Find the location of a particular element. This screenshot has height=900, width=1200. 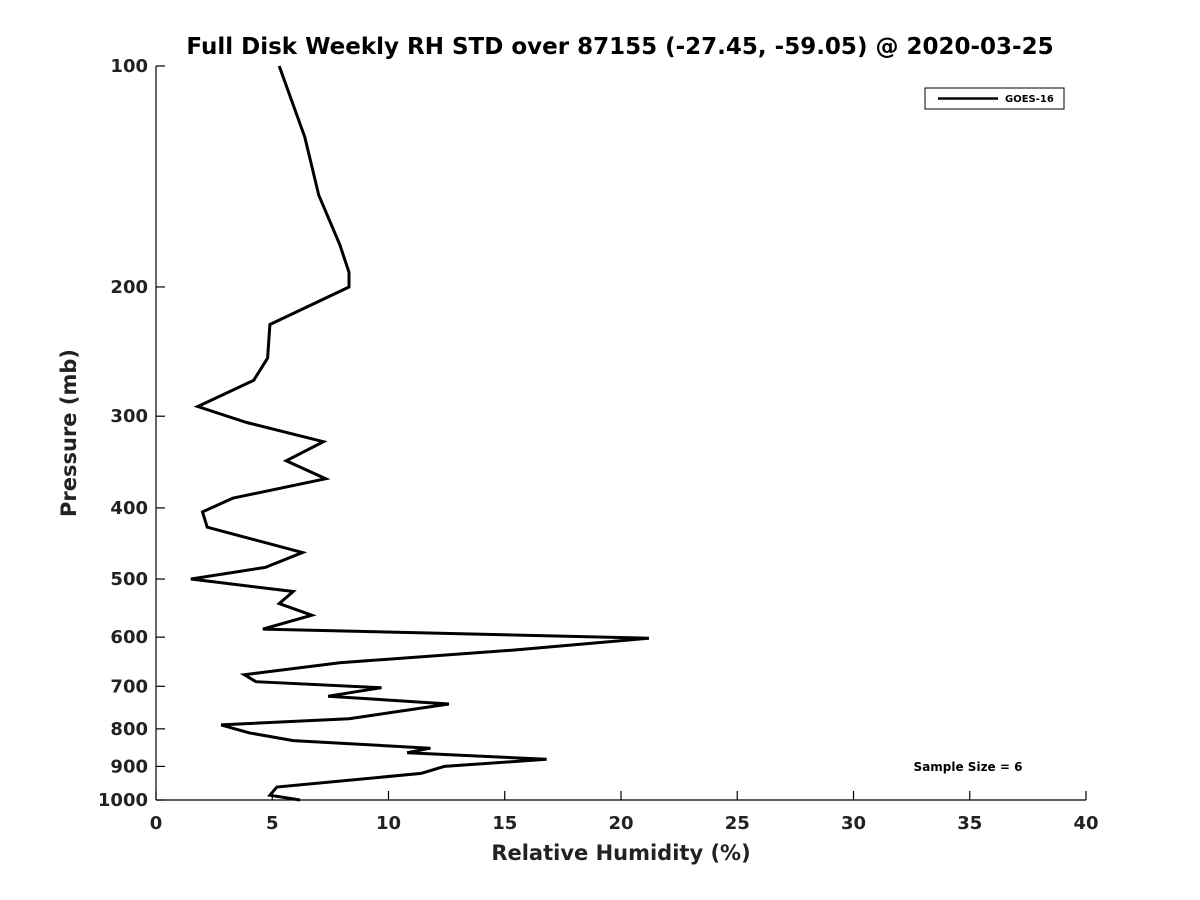

x-tick-label: 20 is located at coordinates (620, 823).